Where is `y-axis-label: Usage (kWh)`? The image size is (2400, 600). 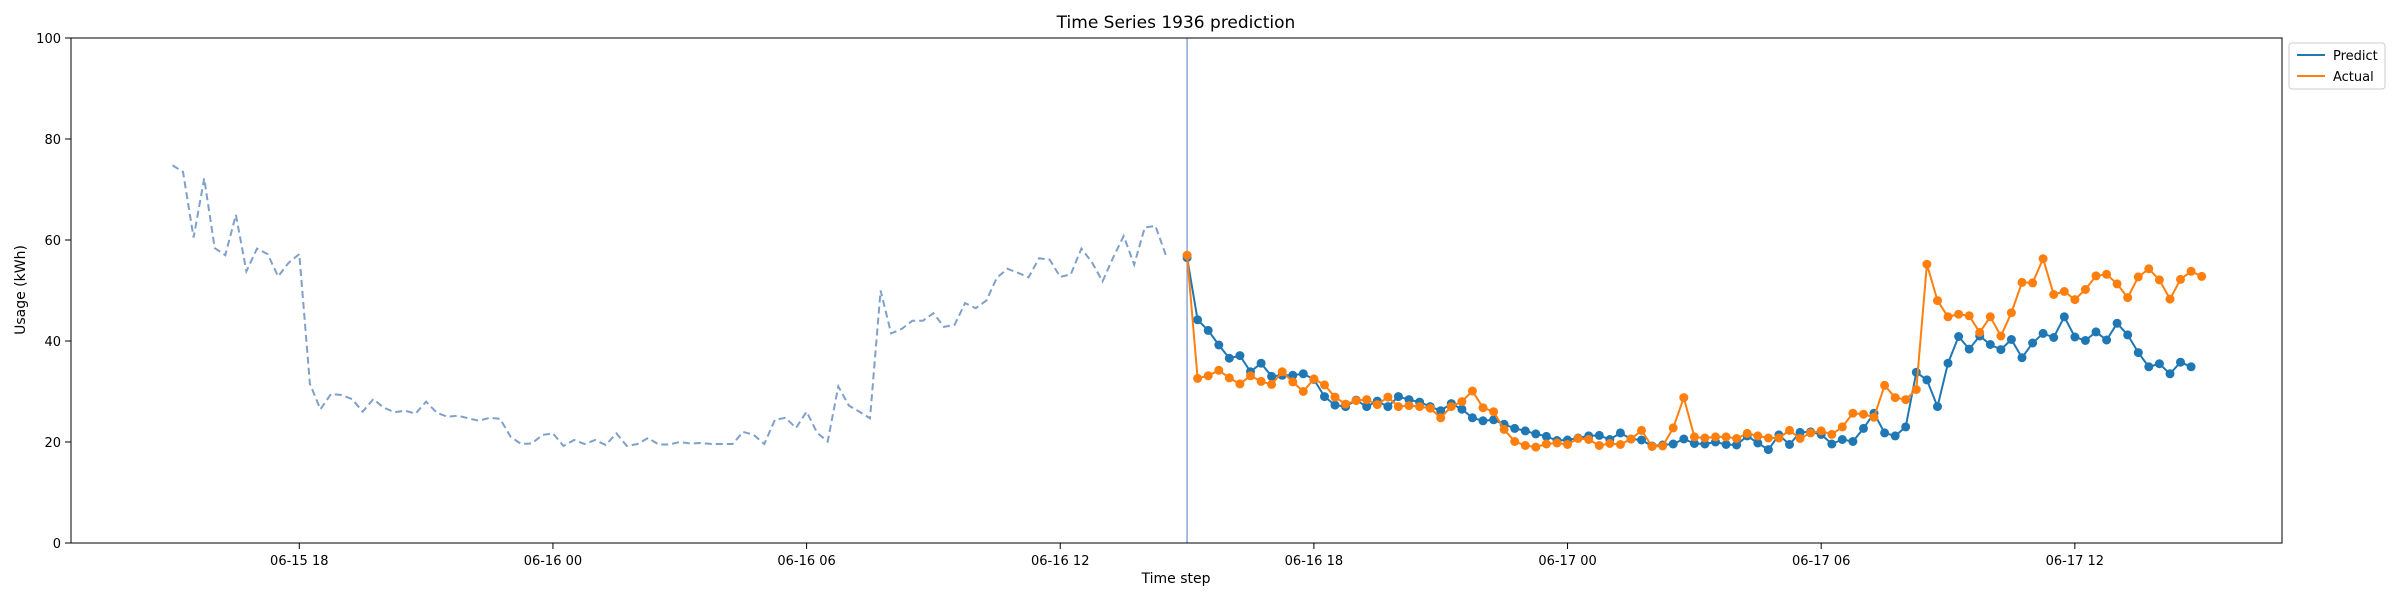
y-axis-label: Usage (kWh) is located at coordinates (21, 290).